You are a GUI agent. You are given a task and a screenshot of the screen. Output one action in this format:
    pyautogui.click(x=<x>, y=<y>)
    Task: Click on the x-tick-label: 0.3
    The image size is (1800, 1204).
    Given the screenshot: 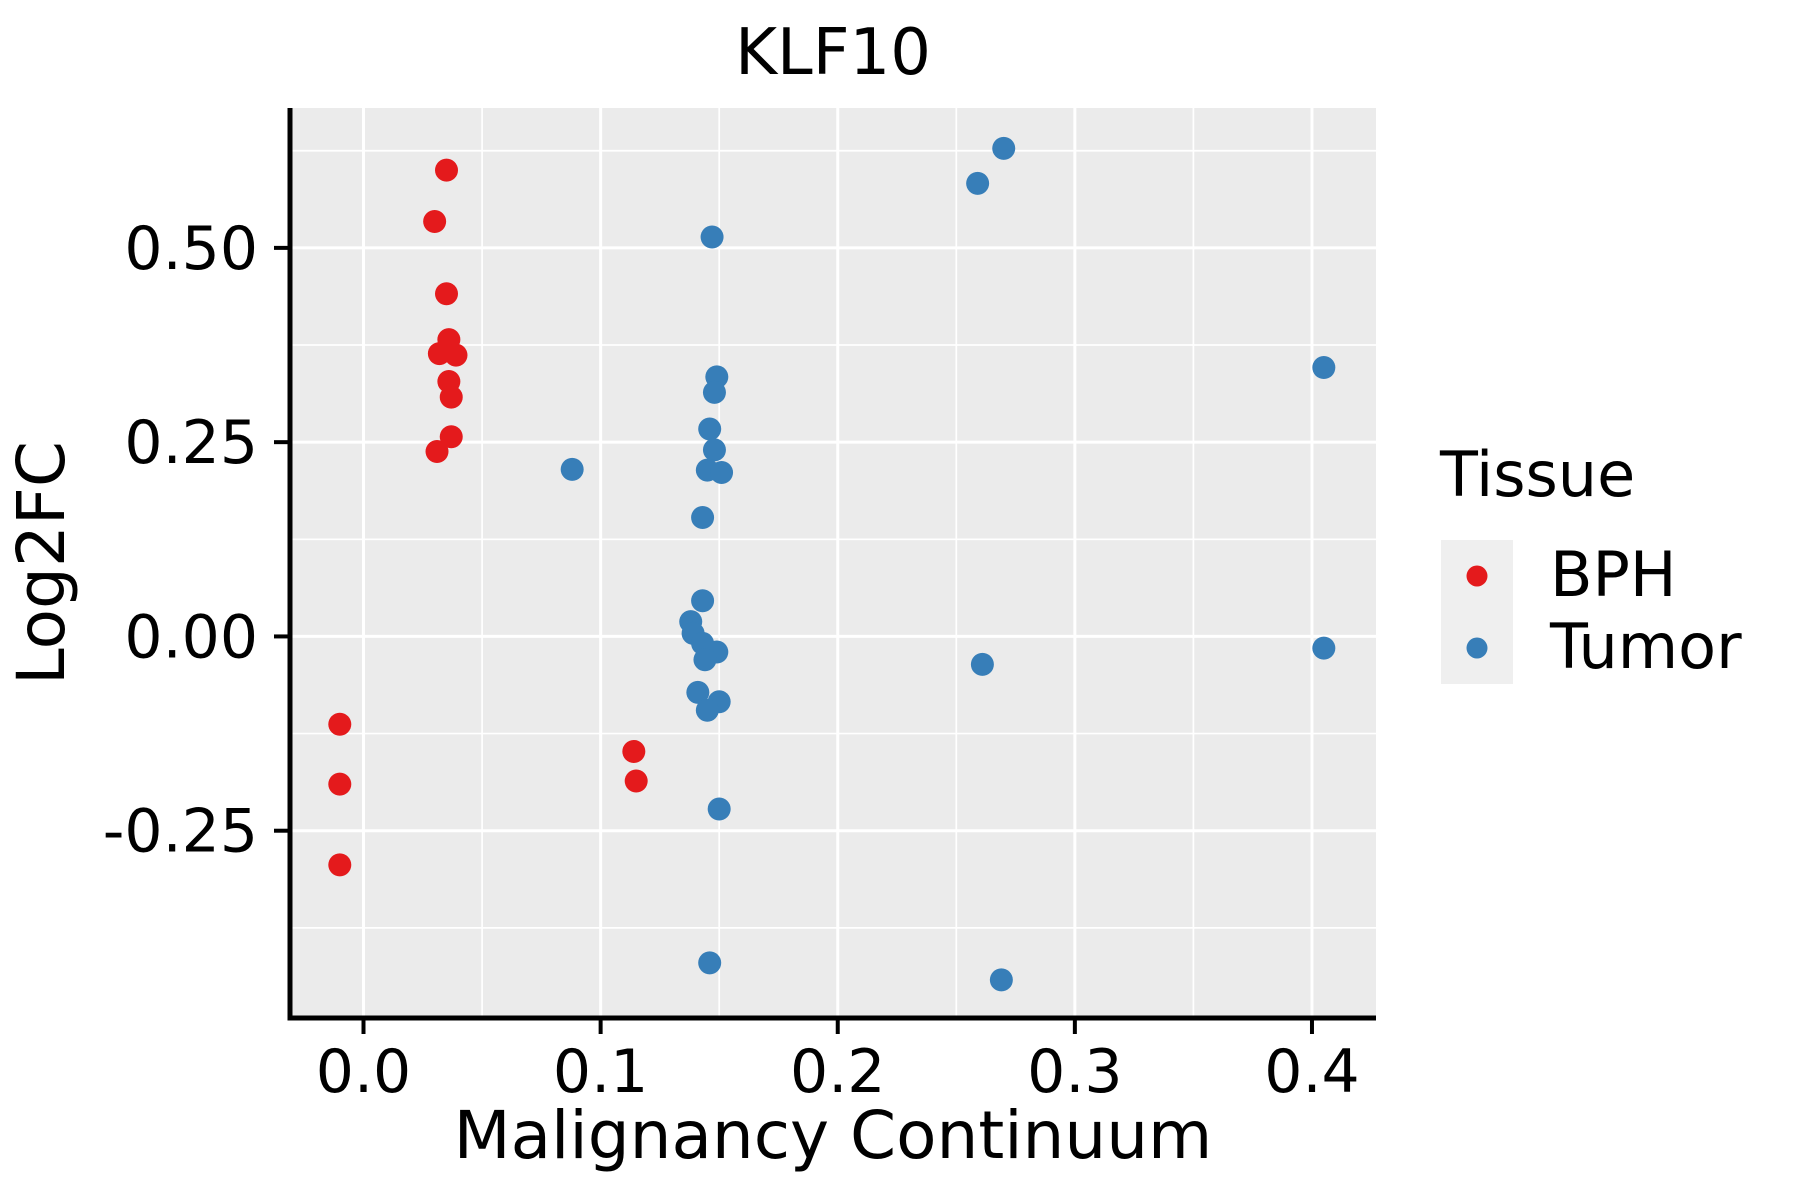 What is the action you would take?
    pyautogui.click(x=1074, y=1072)
    